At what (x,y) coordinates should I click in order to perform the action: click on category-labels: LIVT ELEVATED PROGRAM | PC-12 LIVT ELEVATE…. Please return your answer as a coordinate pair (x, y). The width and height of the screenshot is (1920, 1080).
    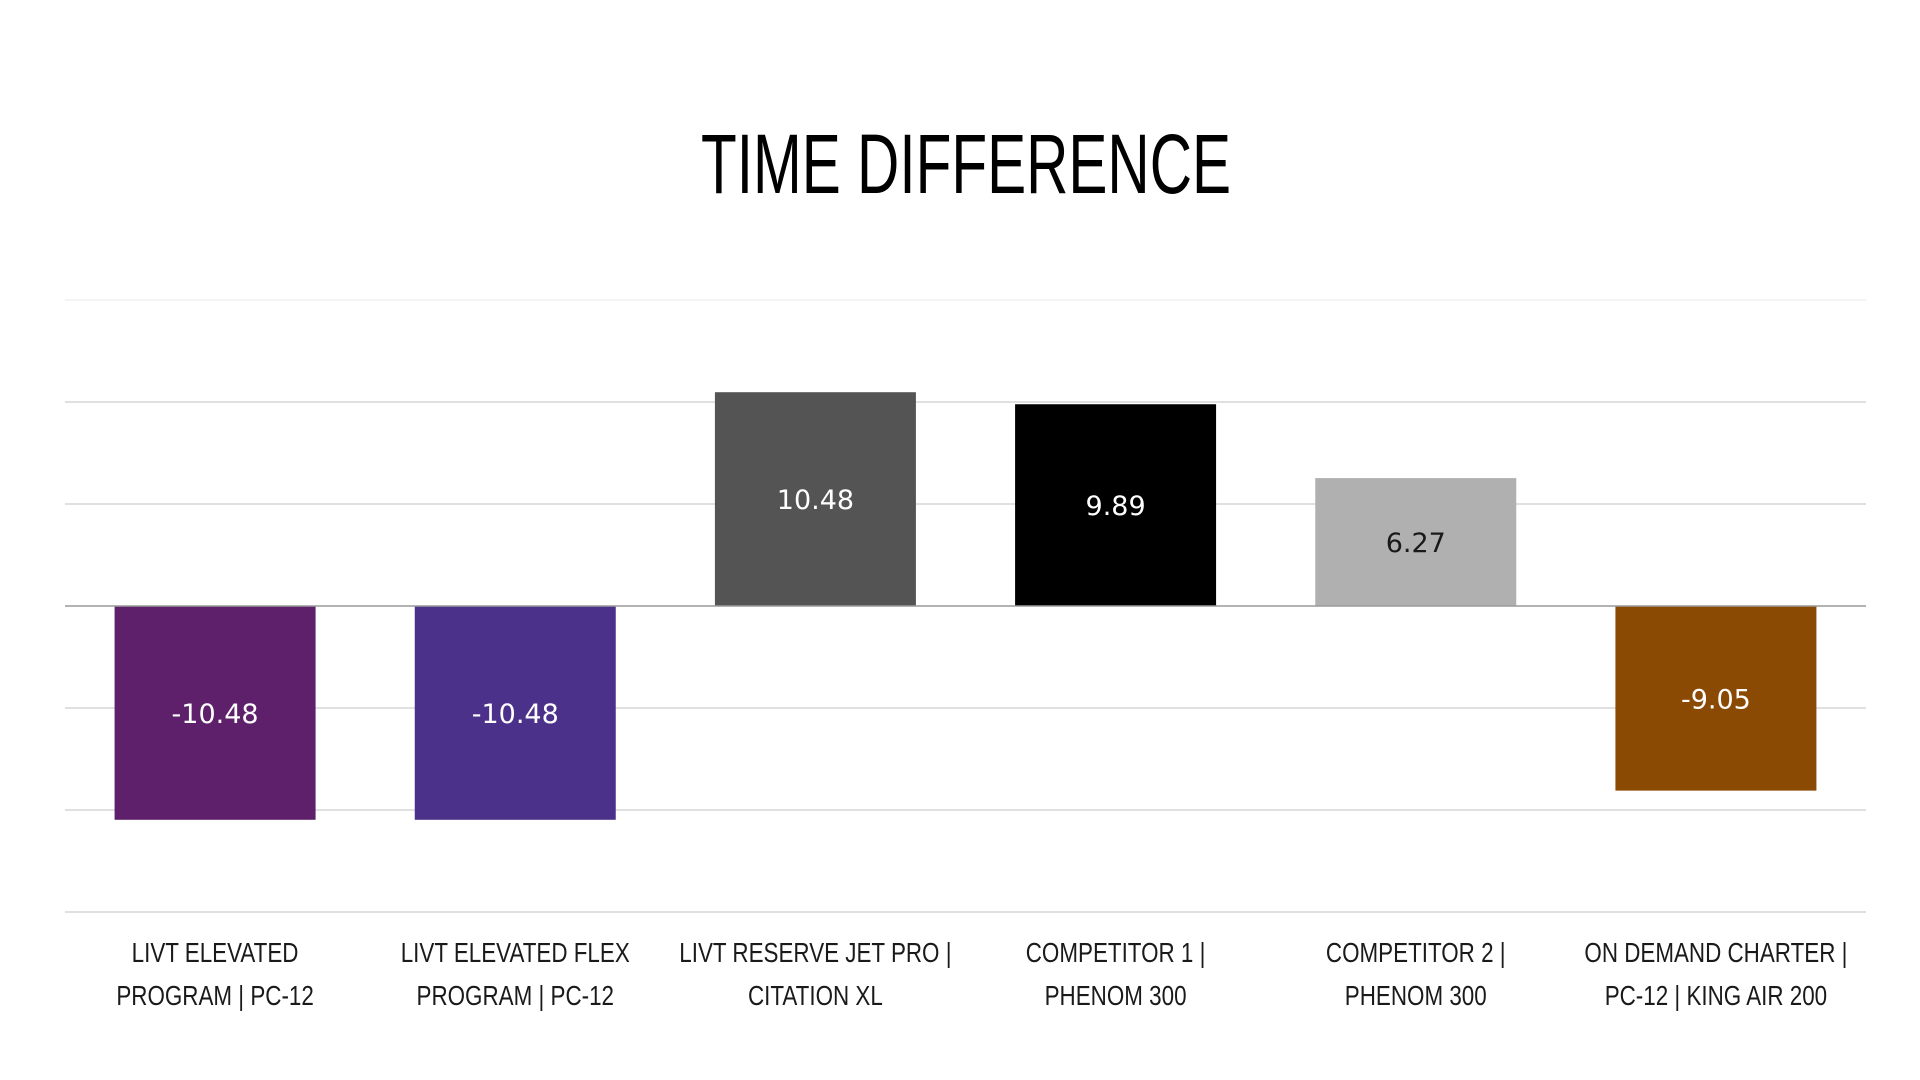
    Looking at the image, I should click on (981, 974).